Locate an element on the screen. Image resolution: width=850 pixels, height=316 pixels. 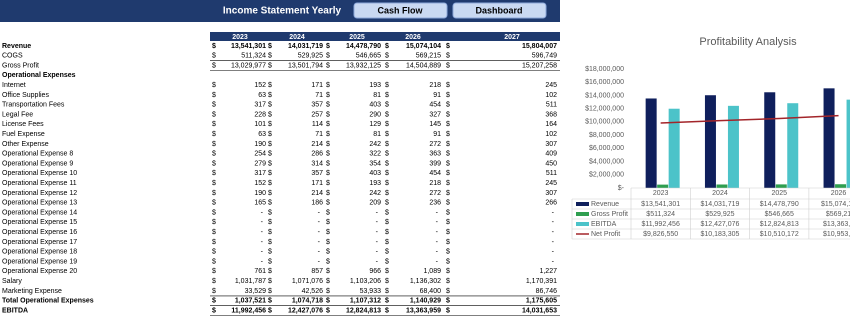
cell: 53,933 is located at coordinates (371, 291).